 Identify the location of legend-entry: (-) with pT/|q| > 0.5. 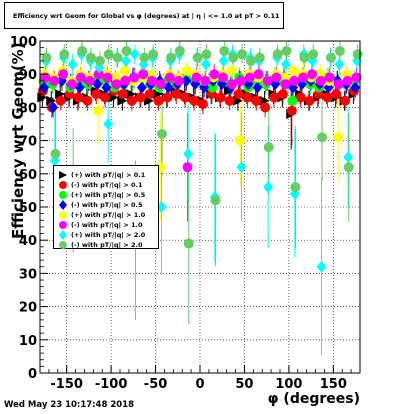
(106, 205).